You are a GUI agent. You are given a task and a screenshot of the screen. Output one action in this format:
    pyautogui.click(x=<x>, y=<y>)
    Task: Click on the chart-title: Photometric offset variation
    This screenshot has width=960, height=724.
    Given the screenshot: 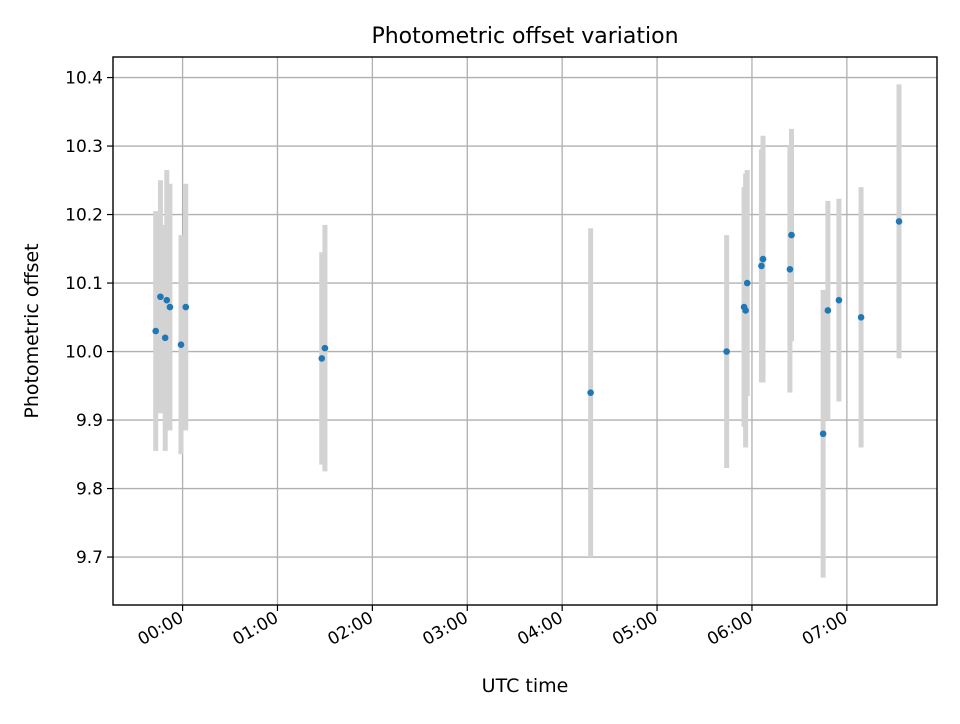 What is the action you would take?
    pyautogui.click(x=524, y=36)
    